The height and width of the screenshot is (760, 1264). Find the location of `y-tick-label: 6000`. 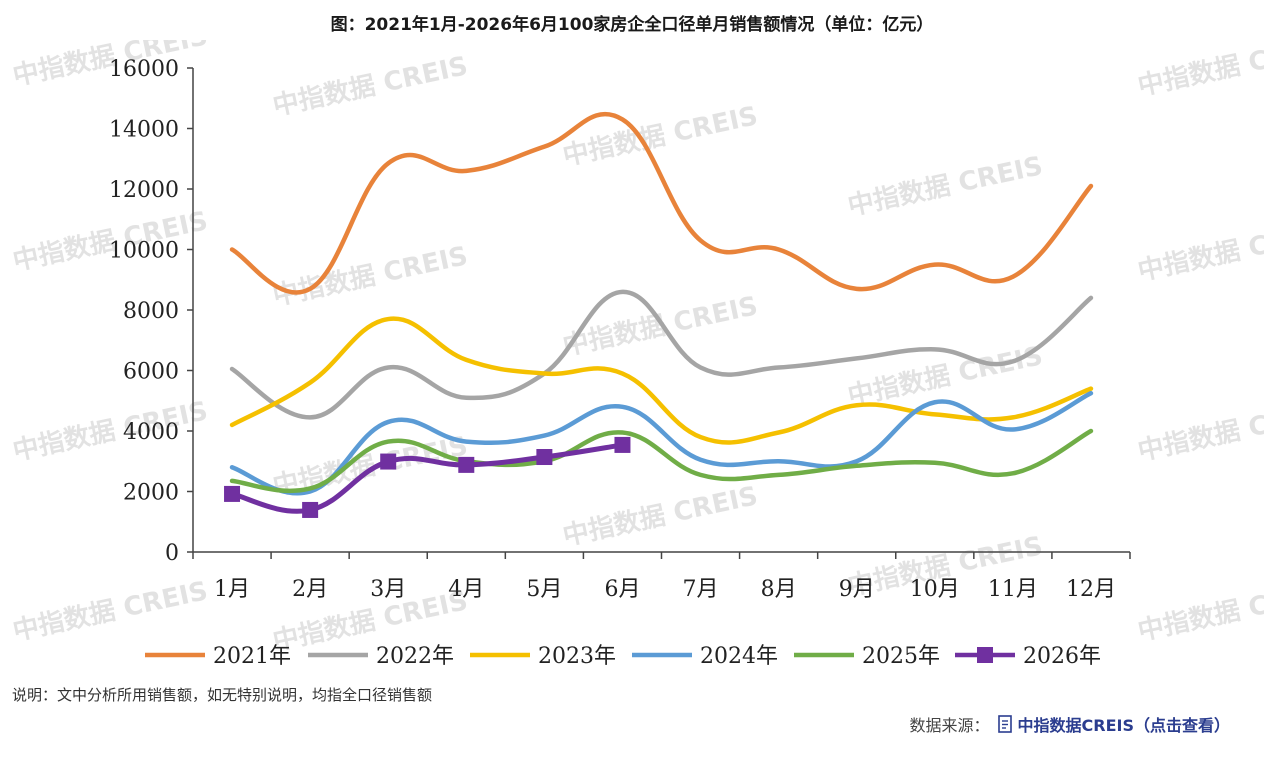

y-tick-label: 6000 is located at coordinates (151, 372).